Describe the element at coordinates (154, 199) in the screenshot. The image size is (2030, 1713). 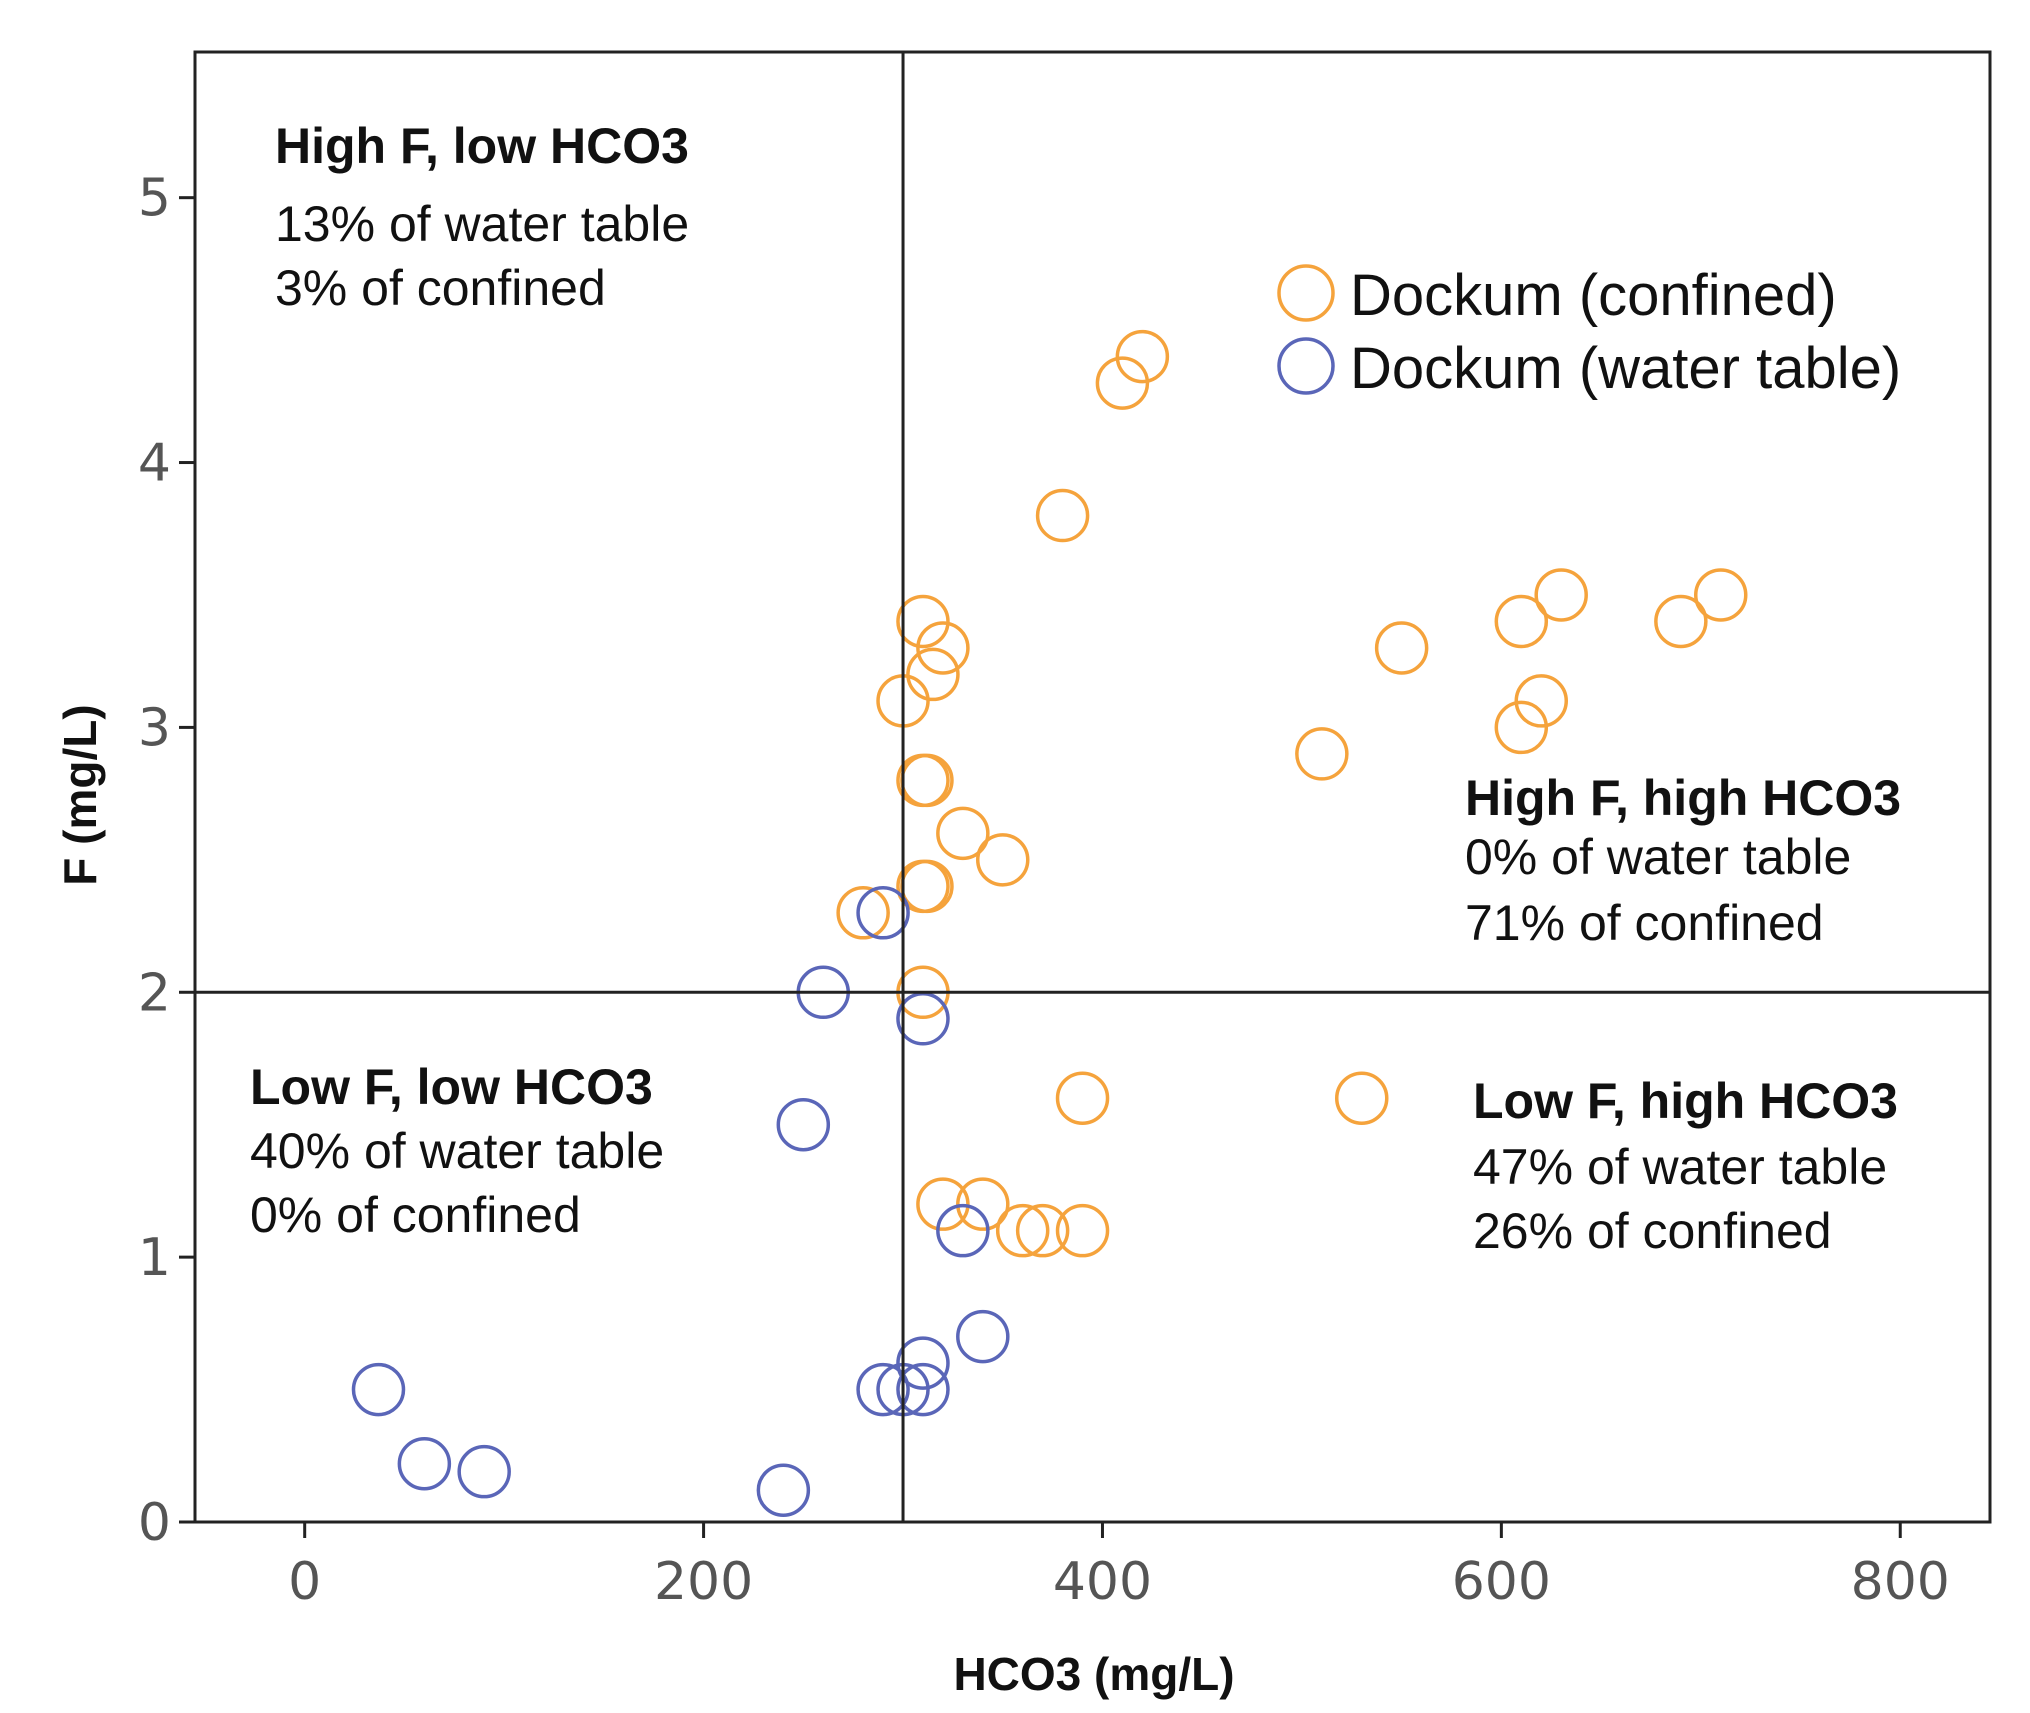
I see `y-tick-label: 5` at that location.